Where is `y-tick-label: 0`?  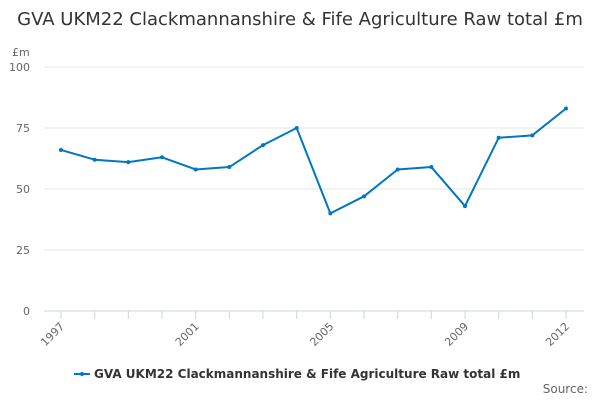
y-tick-label: 0 is located at coordinates (26, 311).